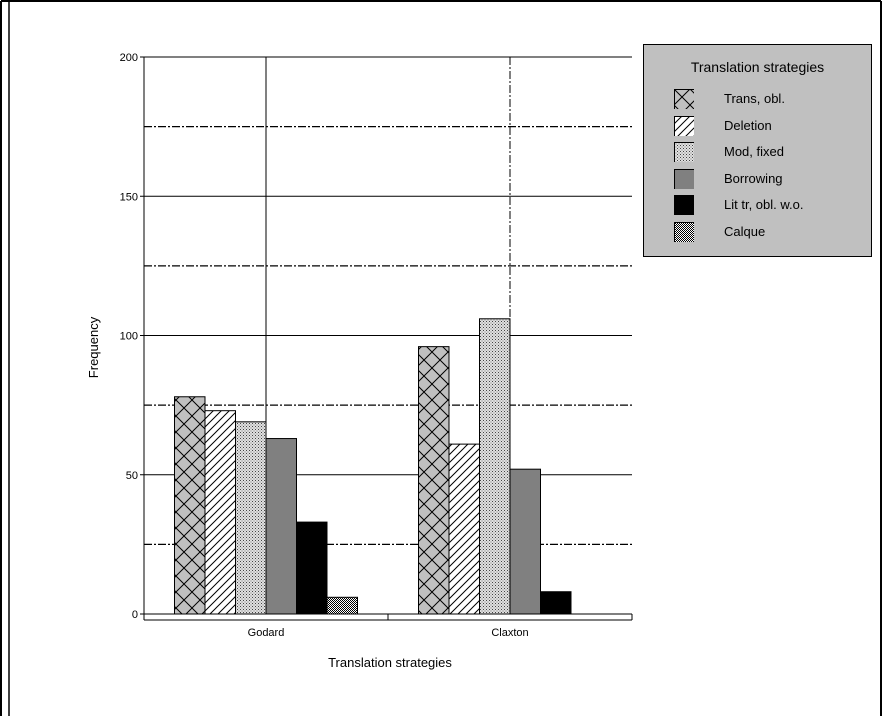 Image resolution: width=882 pixels, height=716 pixels. What do you see at coordinates (220, 512) in the screenshot?
I see `bar-godard-deletion` at bounding box center [220, 512].